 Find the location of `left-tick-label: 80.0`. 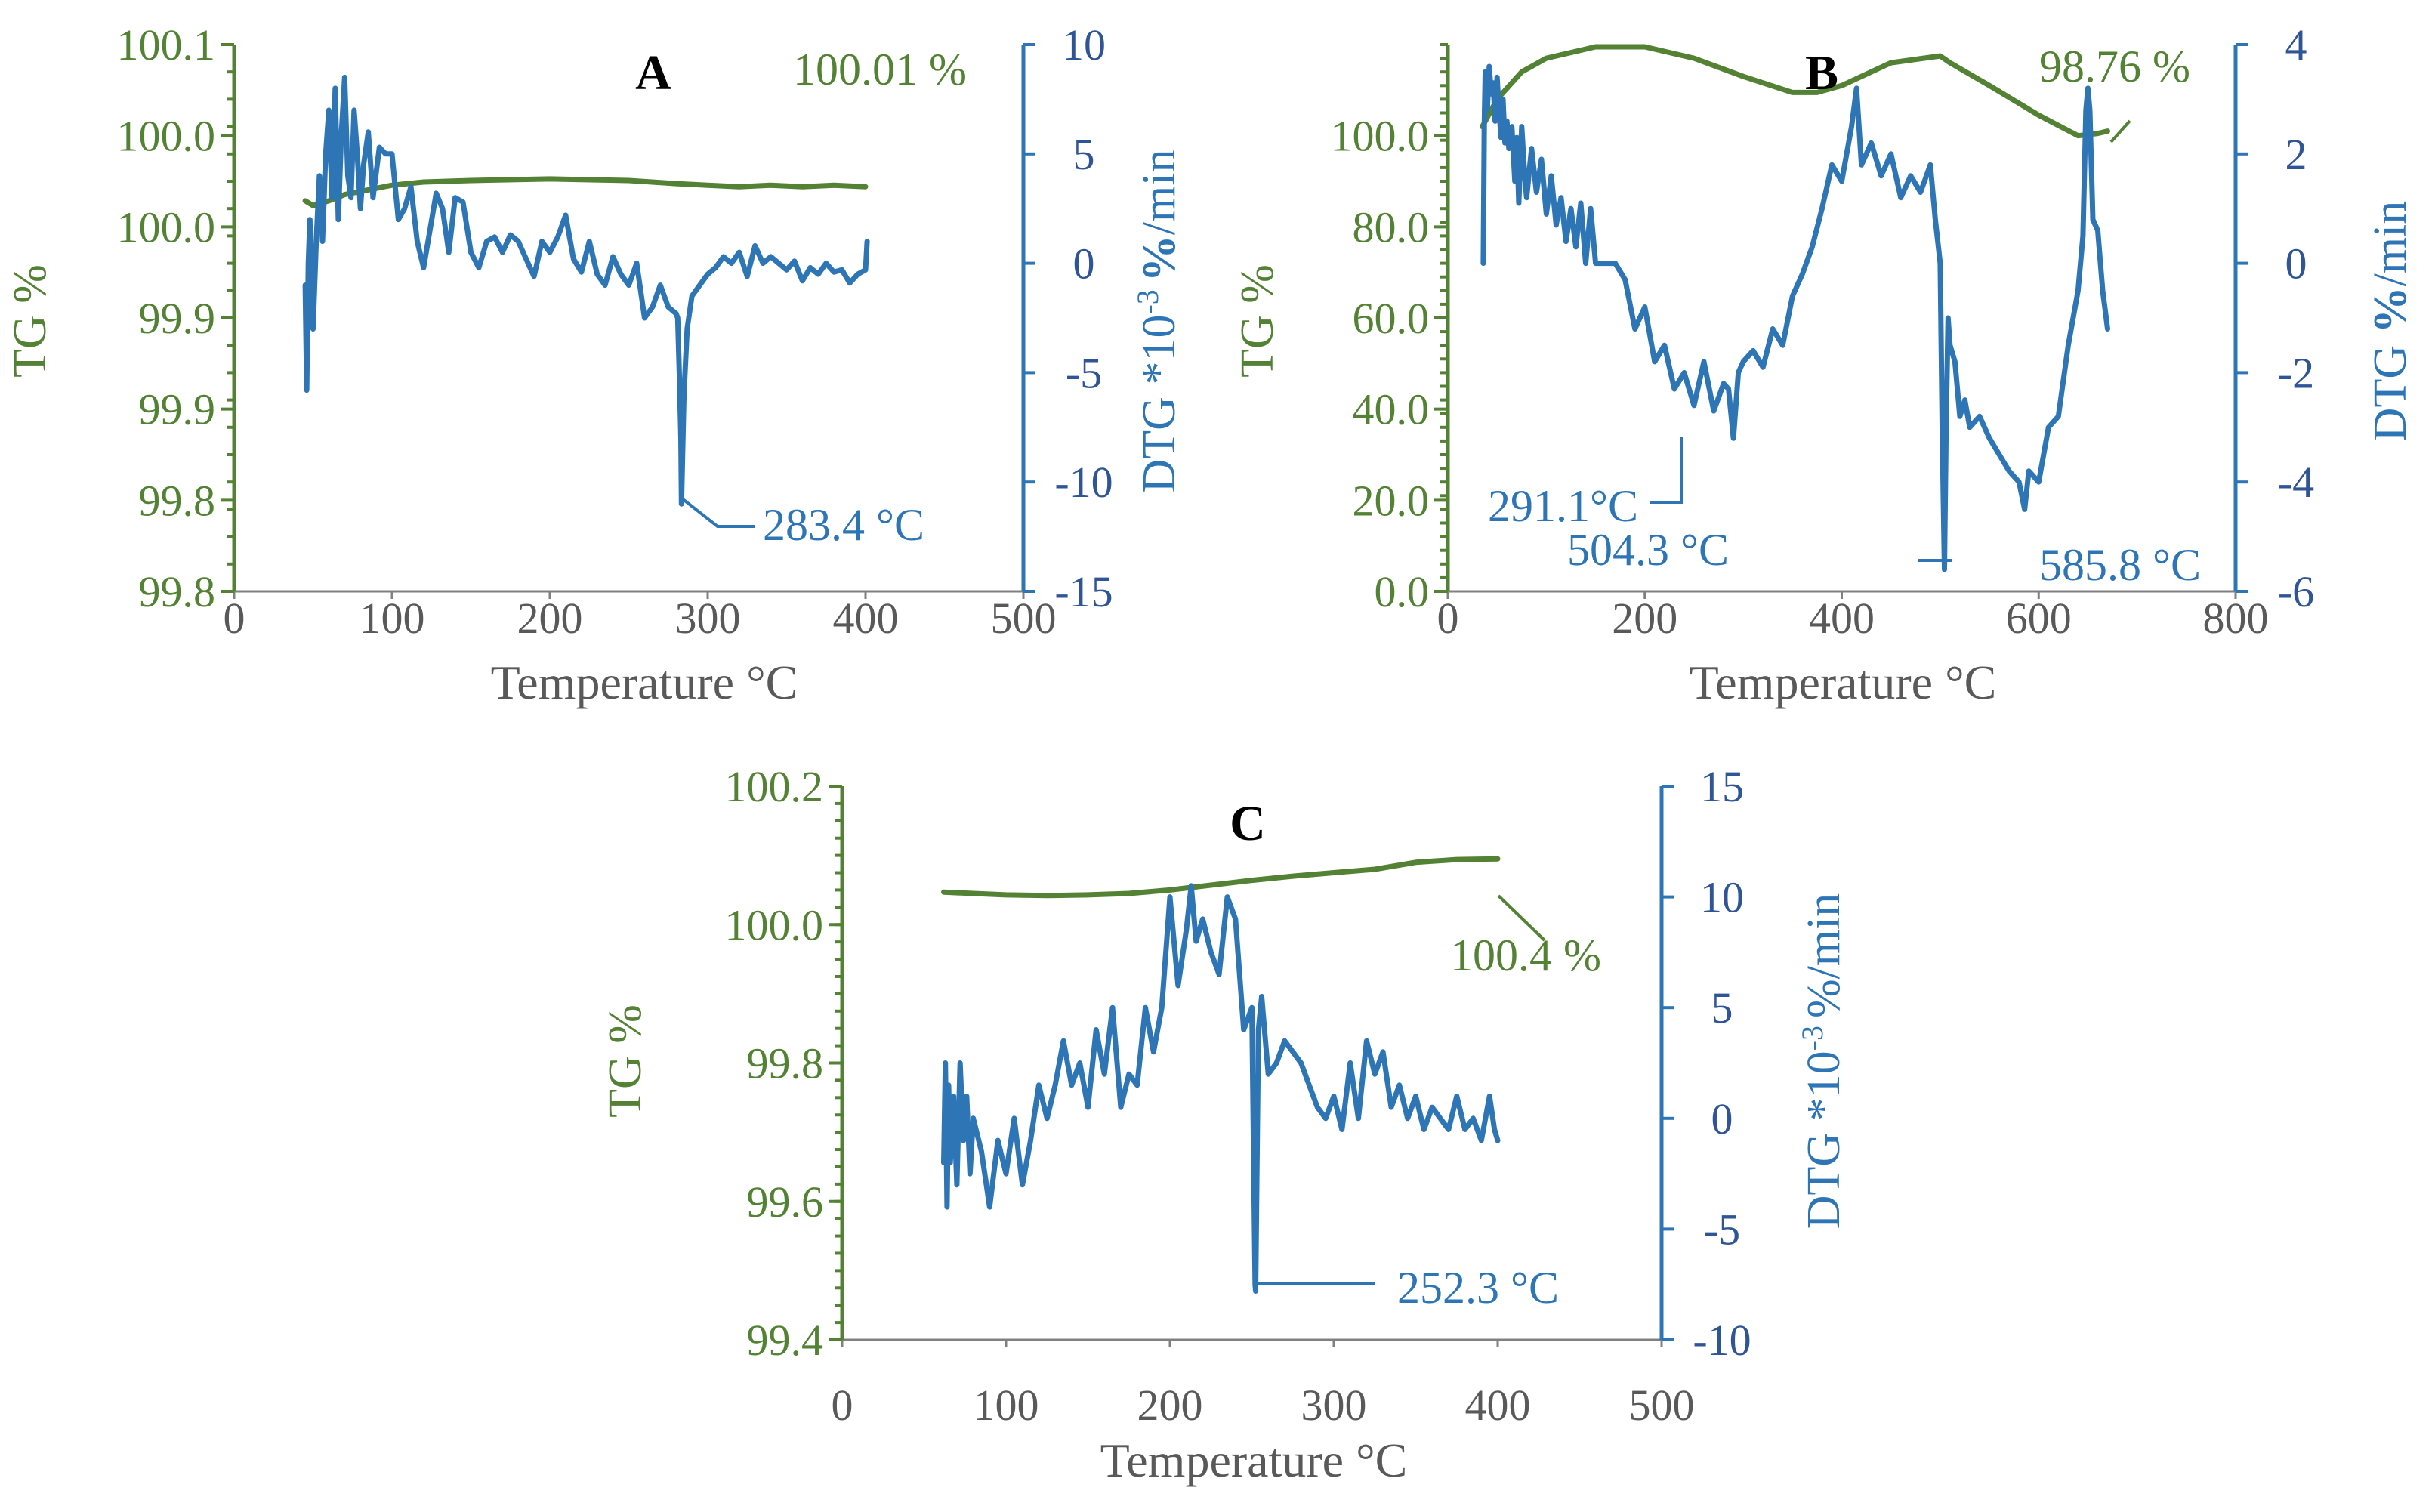

left-tick-label: 80.0 is located at coordinates (1391, 227).